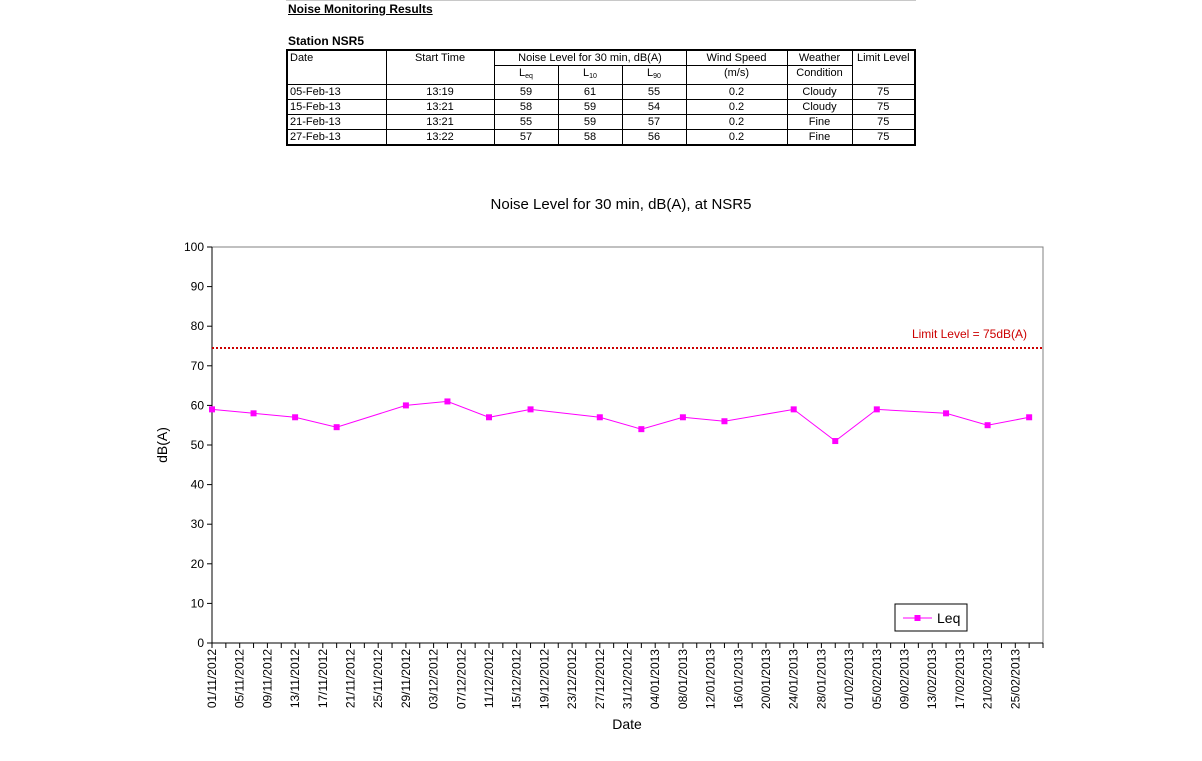  What do you see at coordinates (200, 643) in the screenshot?
I see `y-tick-label: 0` at bounding box center [200, 643].